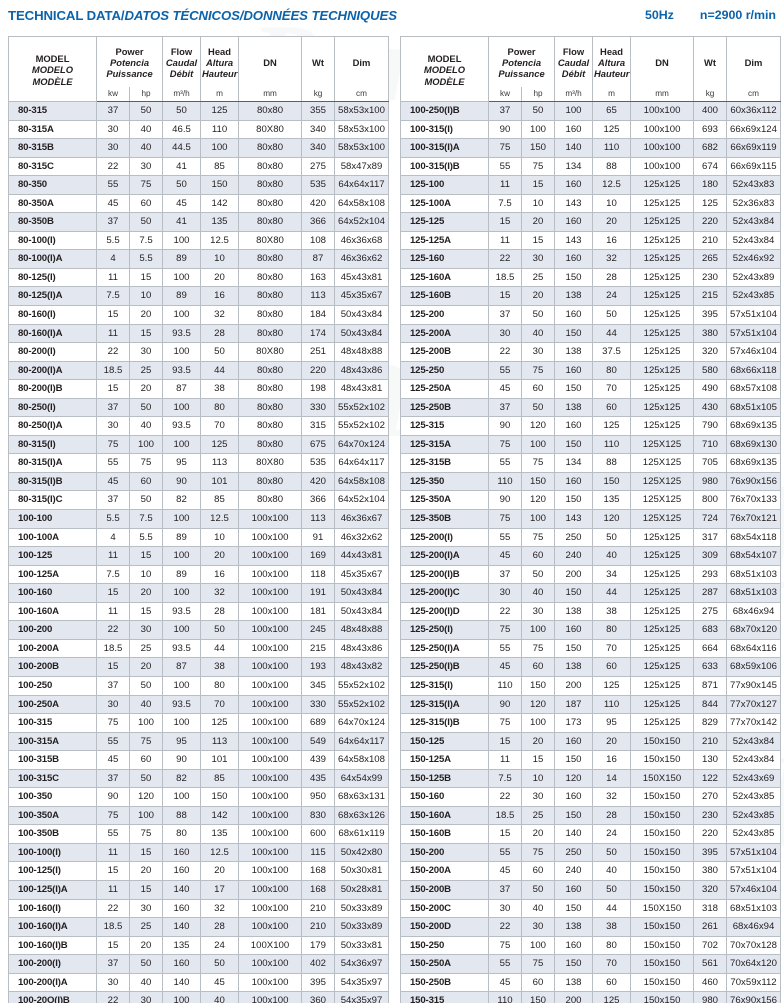 Image resolution: width=784 pixels, height=1003 pixels. I want to click on table-row: 80-315A 30 40 46.5 110 80X80 340 58x53x100, so click(199, 129).